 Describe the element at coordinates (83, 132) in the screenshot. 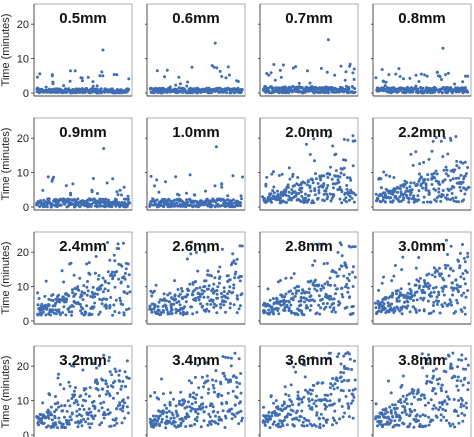

I see `panel-title: 0.9mm` at that location.